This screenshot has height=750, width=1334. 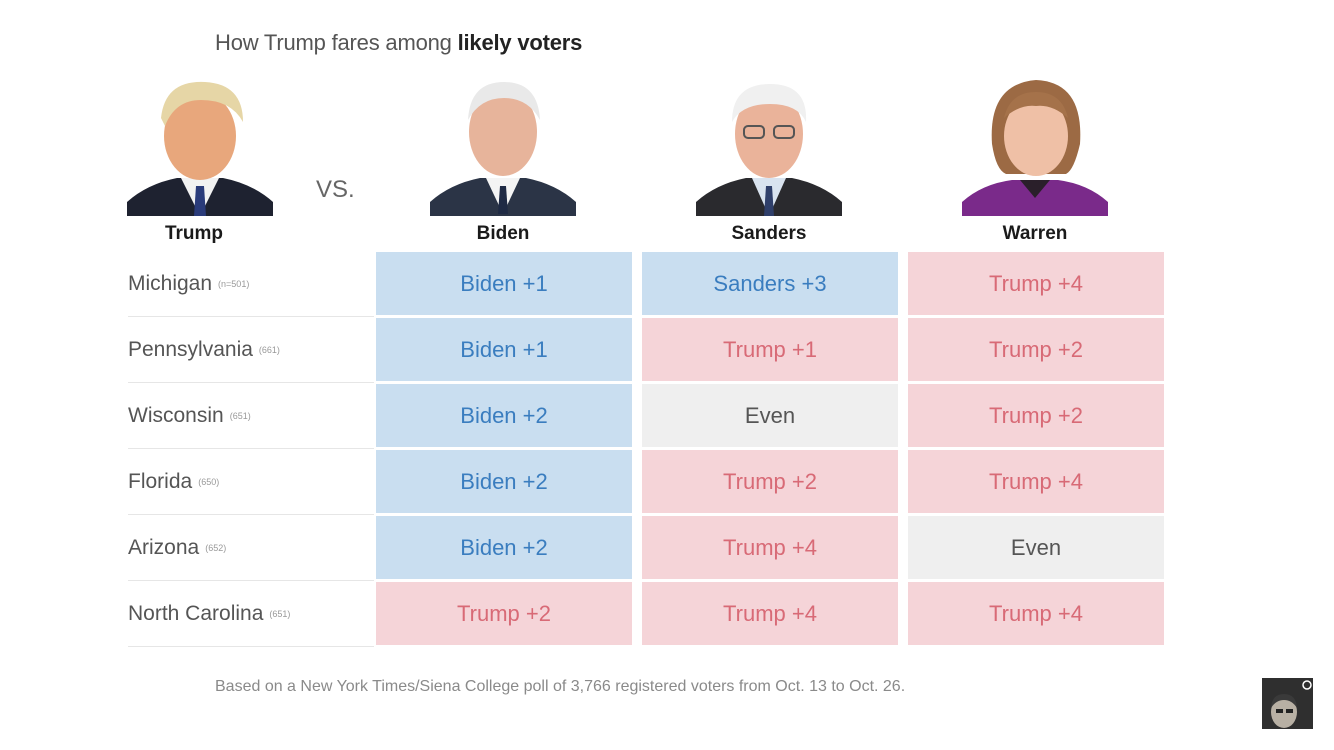 What do you see at coordinates (336, 42) in the screenshot?
I see `chart-title-prefix: How Trump fares among` at bounding box center [336, 42].